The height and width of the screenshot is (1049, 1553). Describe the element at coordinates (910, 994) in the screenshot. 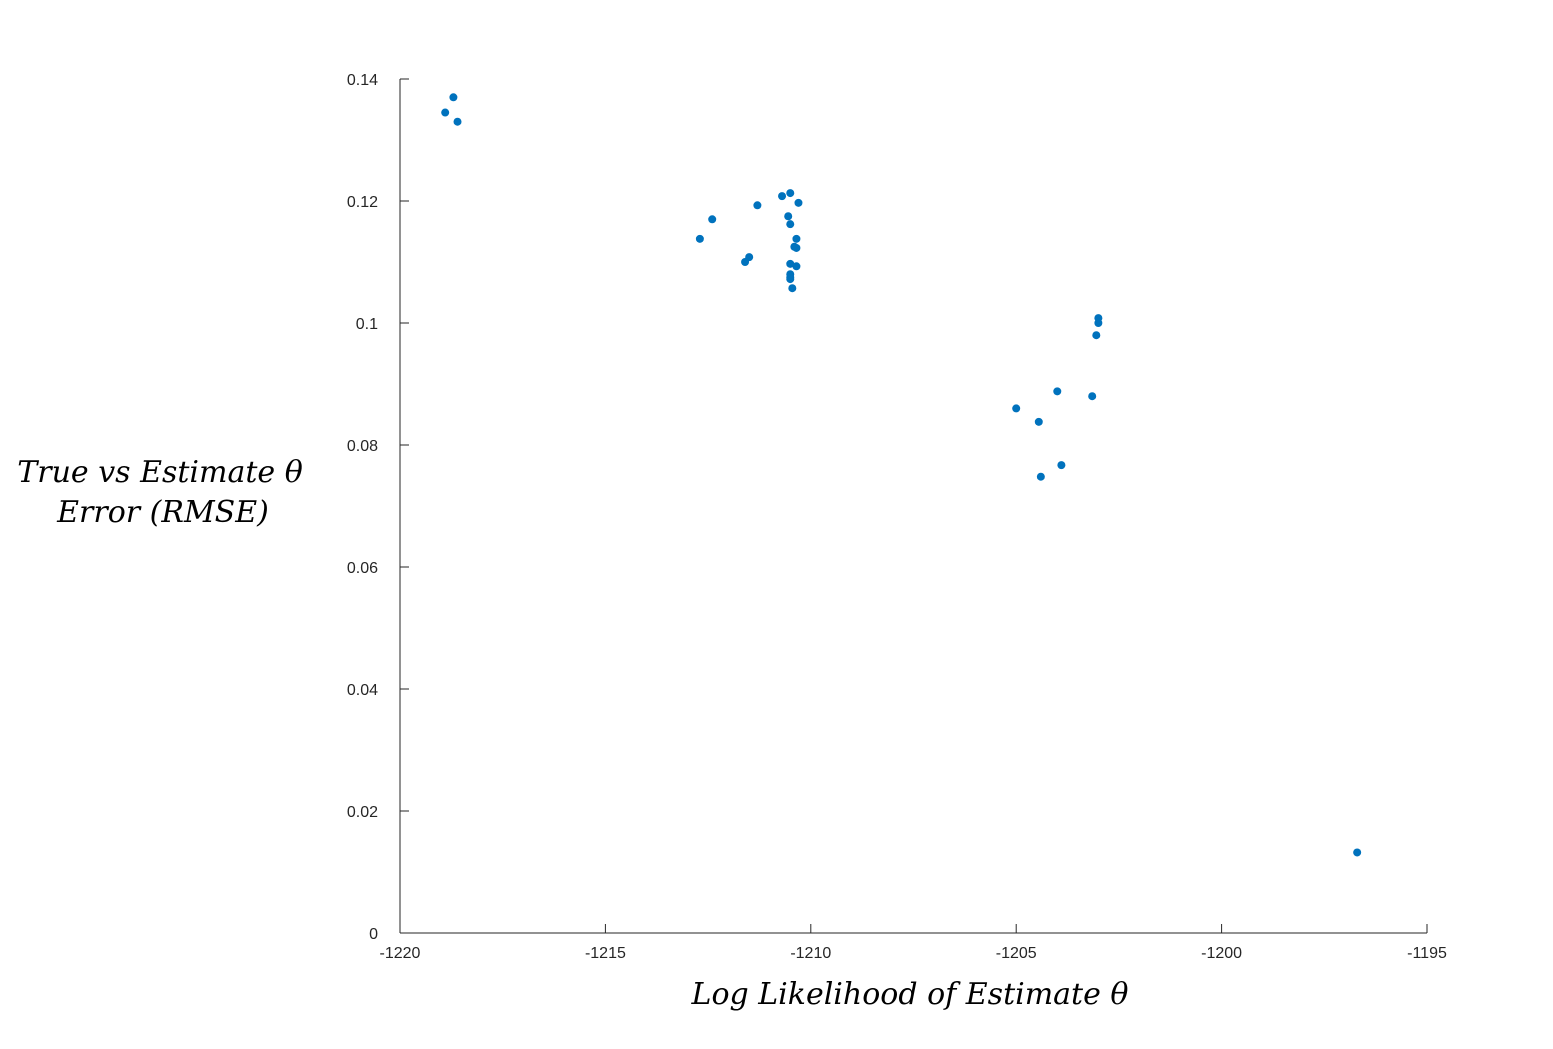

I see `x-axis-title: Log Likelihood of Estimate θ` at that location.